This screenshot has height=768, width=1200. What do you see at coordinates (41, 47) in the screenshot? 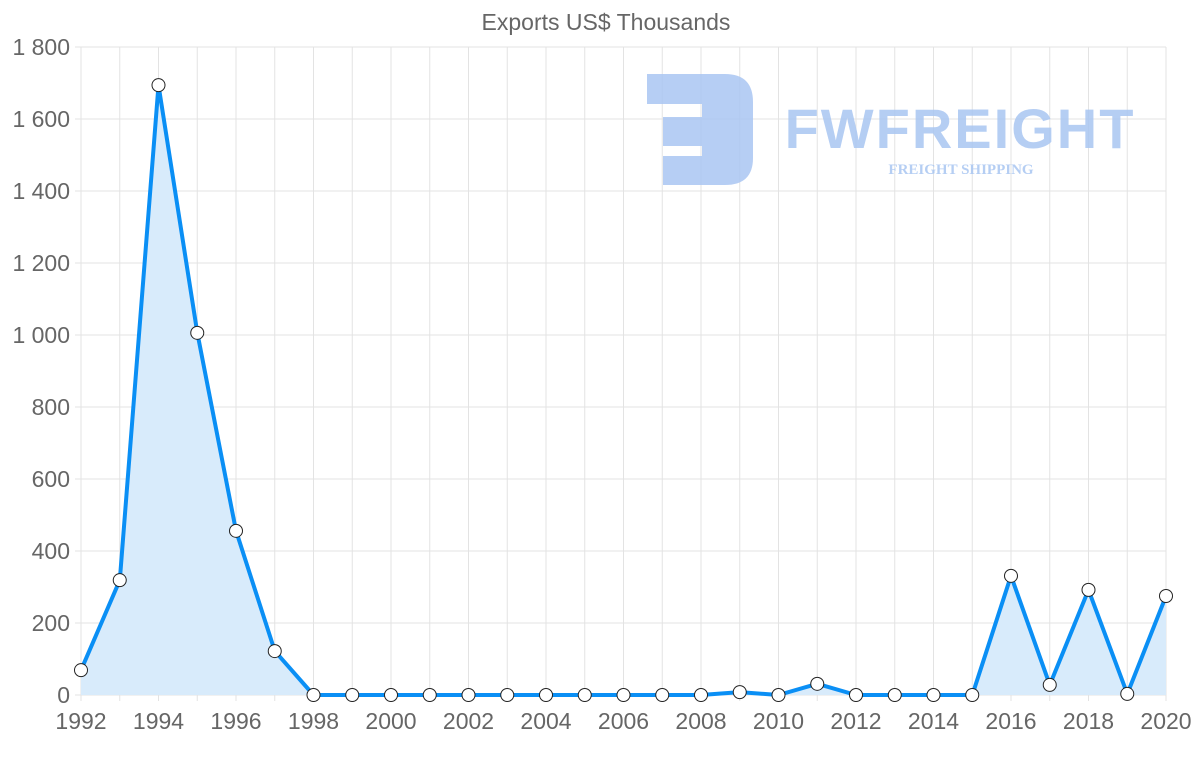
I see `y-tick-label: 1 800` at bounding box center [41, 47].